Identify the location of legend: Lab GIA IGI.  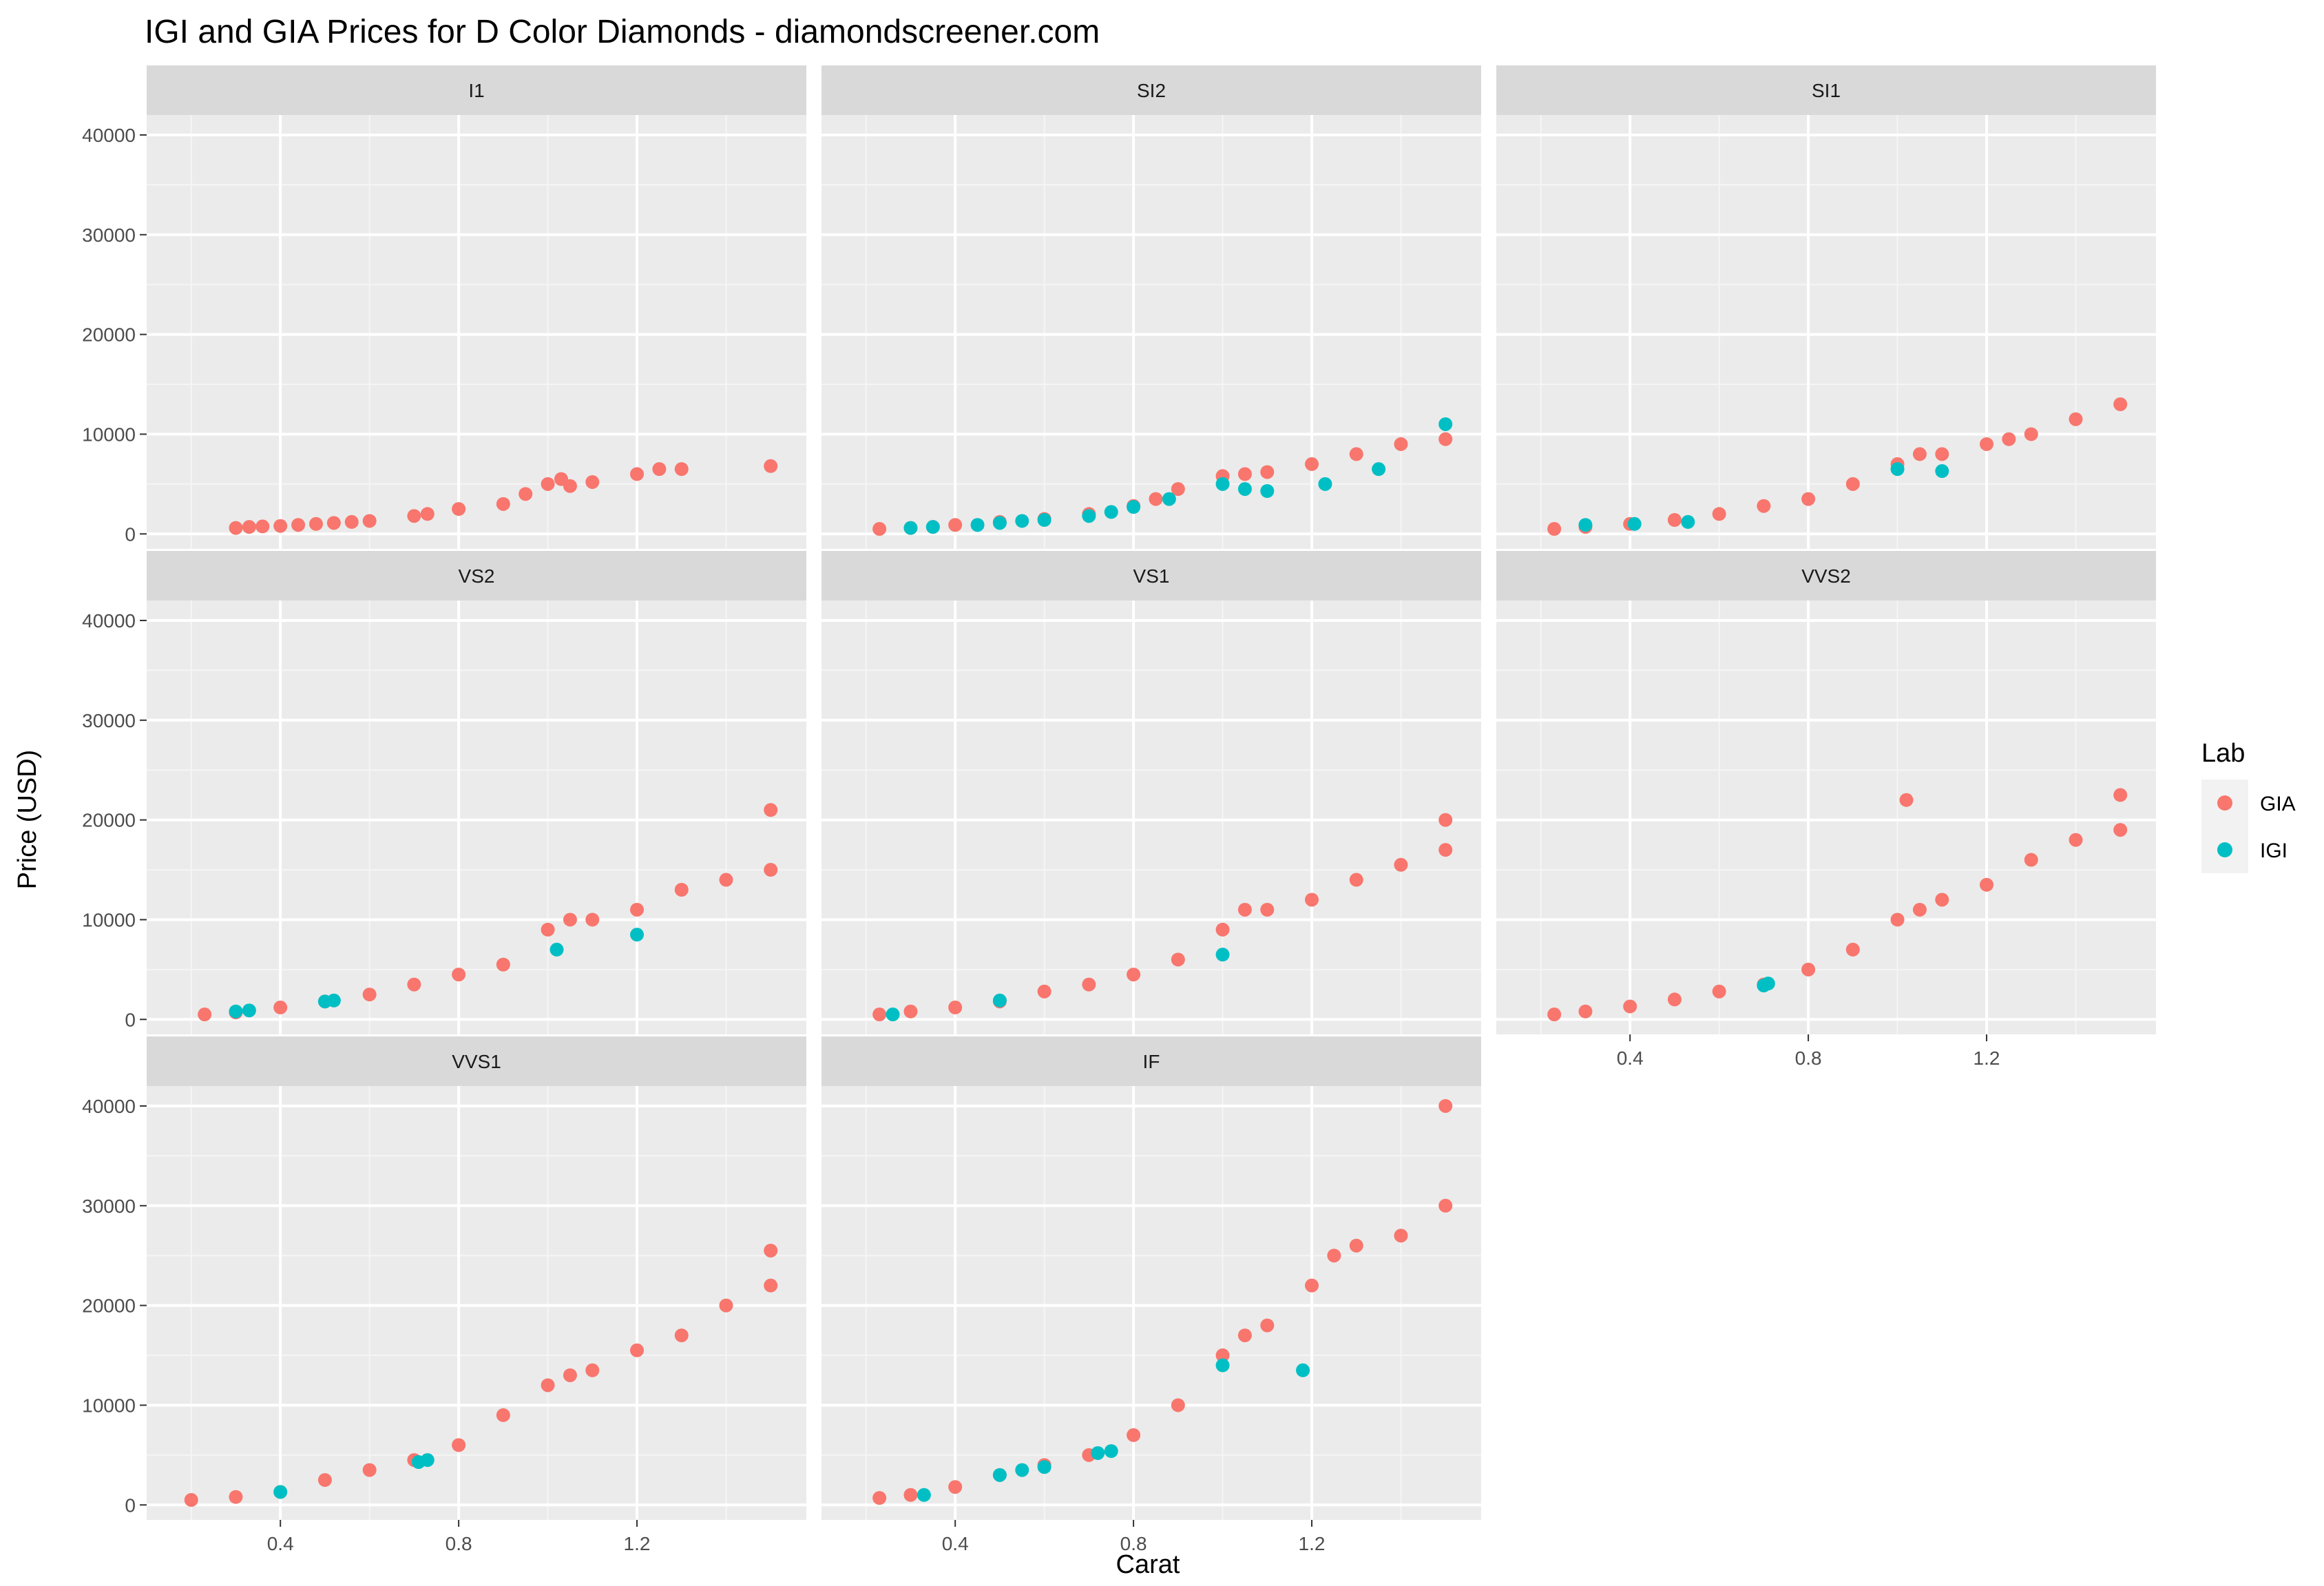
(2248, 806).